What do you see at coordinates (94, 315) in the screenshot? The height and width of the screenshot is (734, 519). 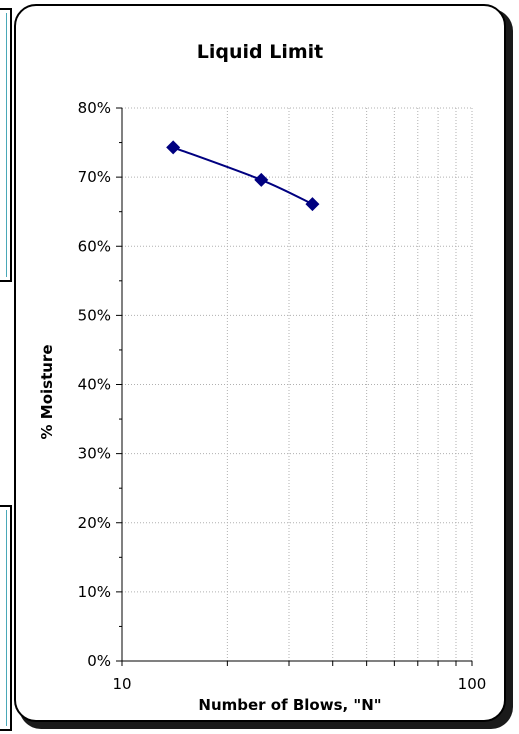 I see `y-tick-label: 50%` at bounding box center [94, 315].